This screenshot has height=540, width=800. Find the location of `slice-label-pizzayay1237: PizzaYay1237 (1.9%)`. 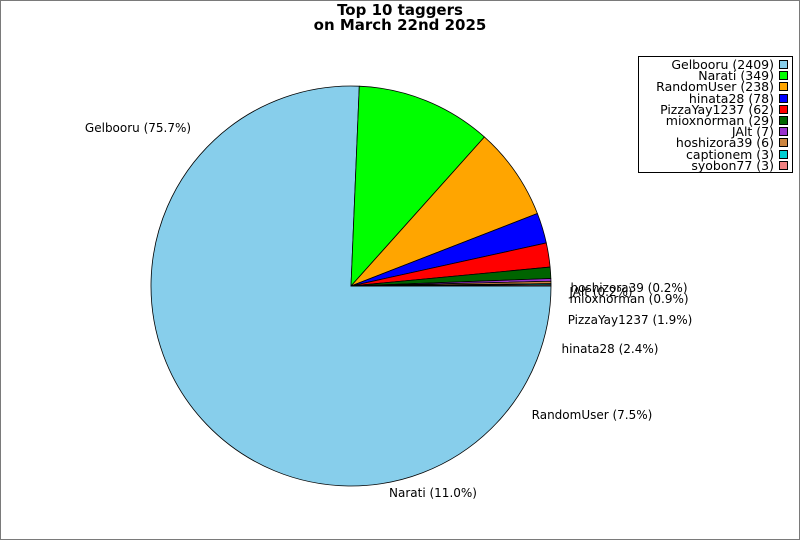

slice-label-pizzayay1237: PizzaYay1237 (1.9%) is located at coordinates (630, 320).